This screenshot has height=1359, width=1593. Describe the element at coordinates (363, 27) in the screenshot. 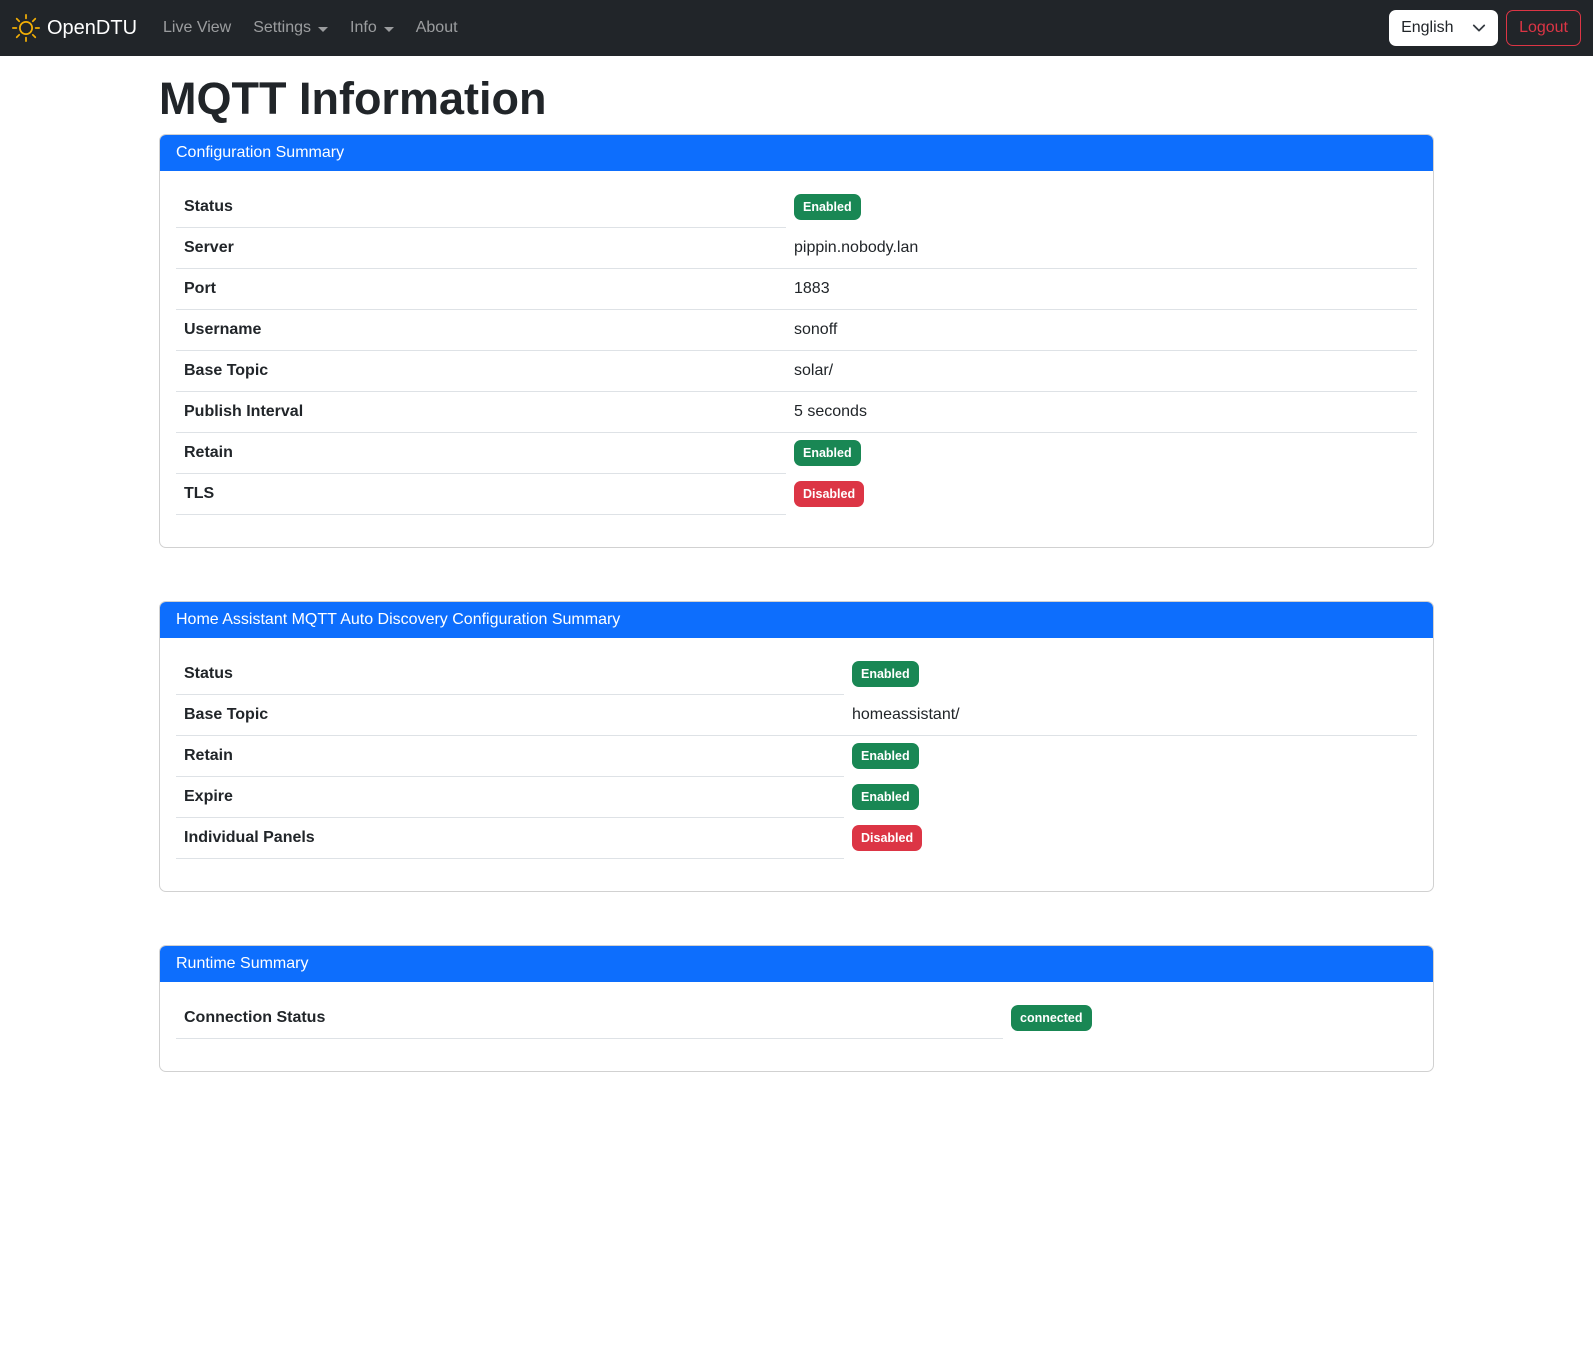

I see `nav-item-label: Info` at that location.